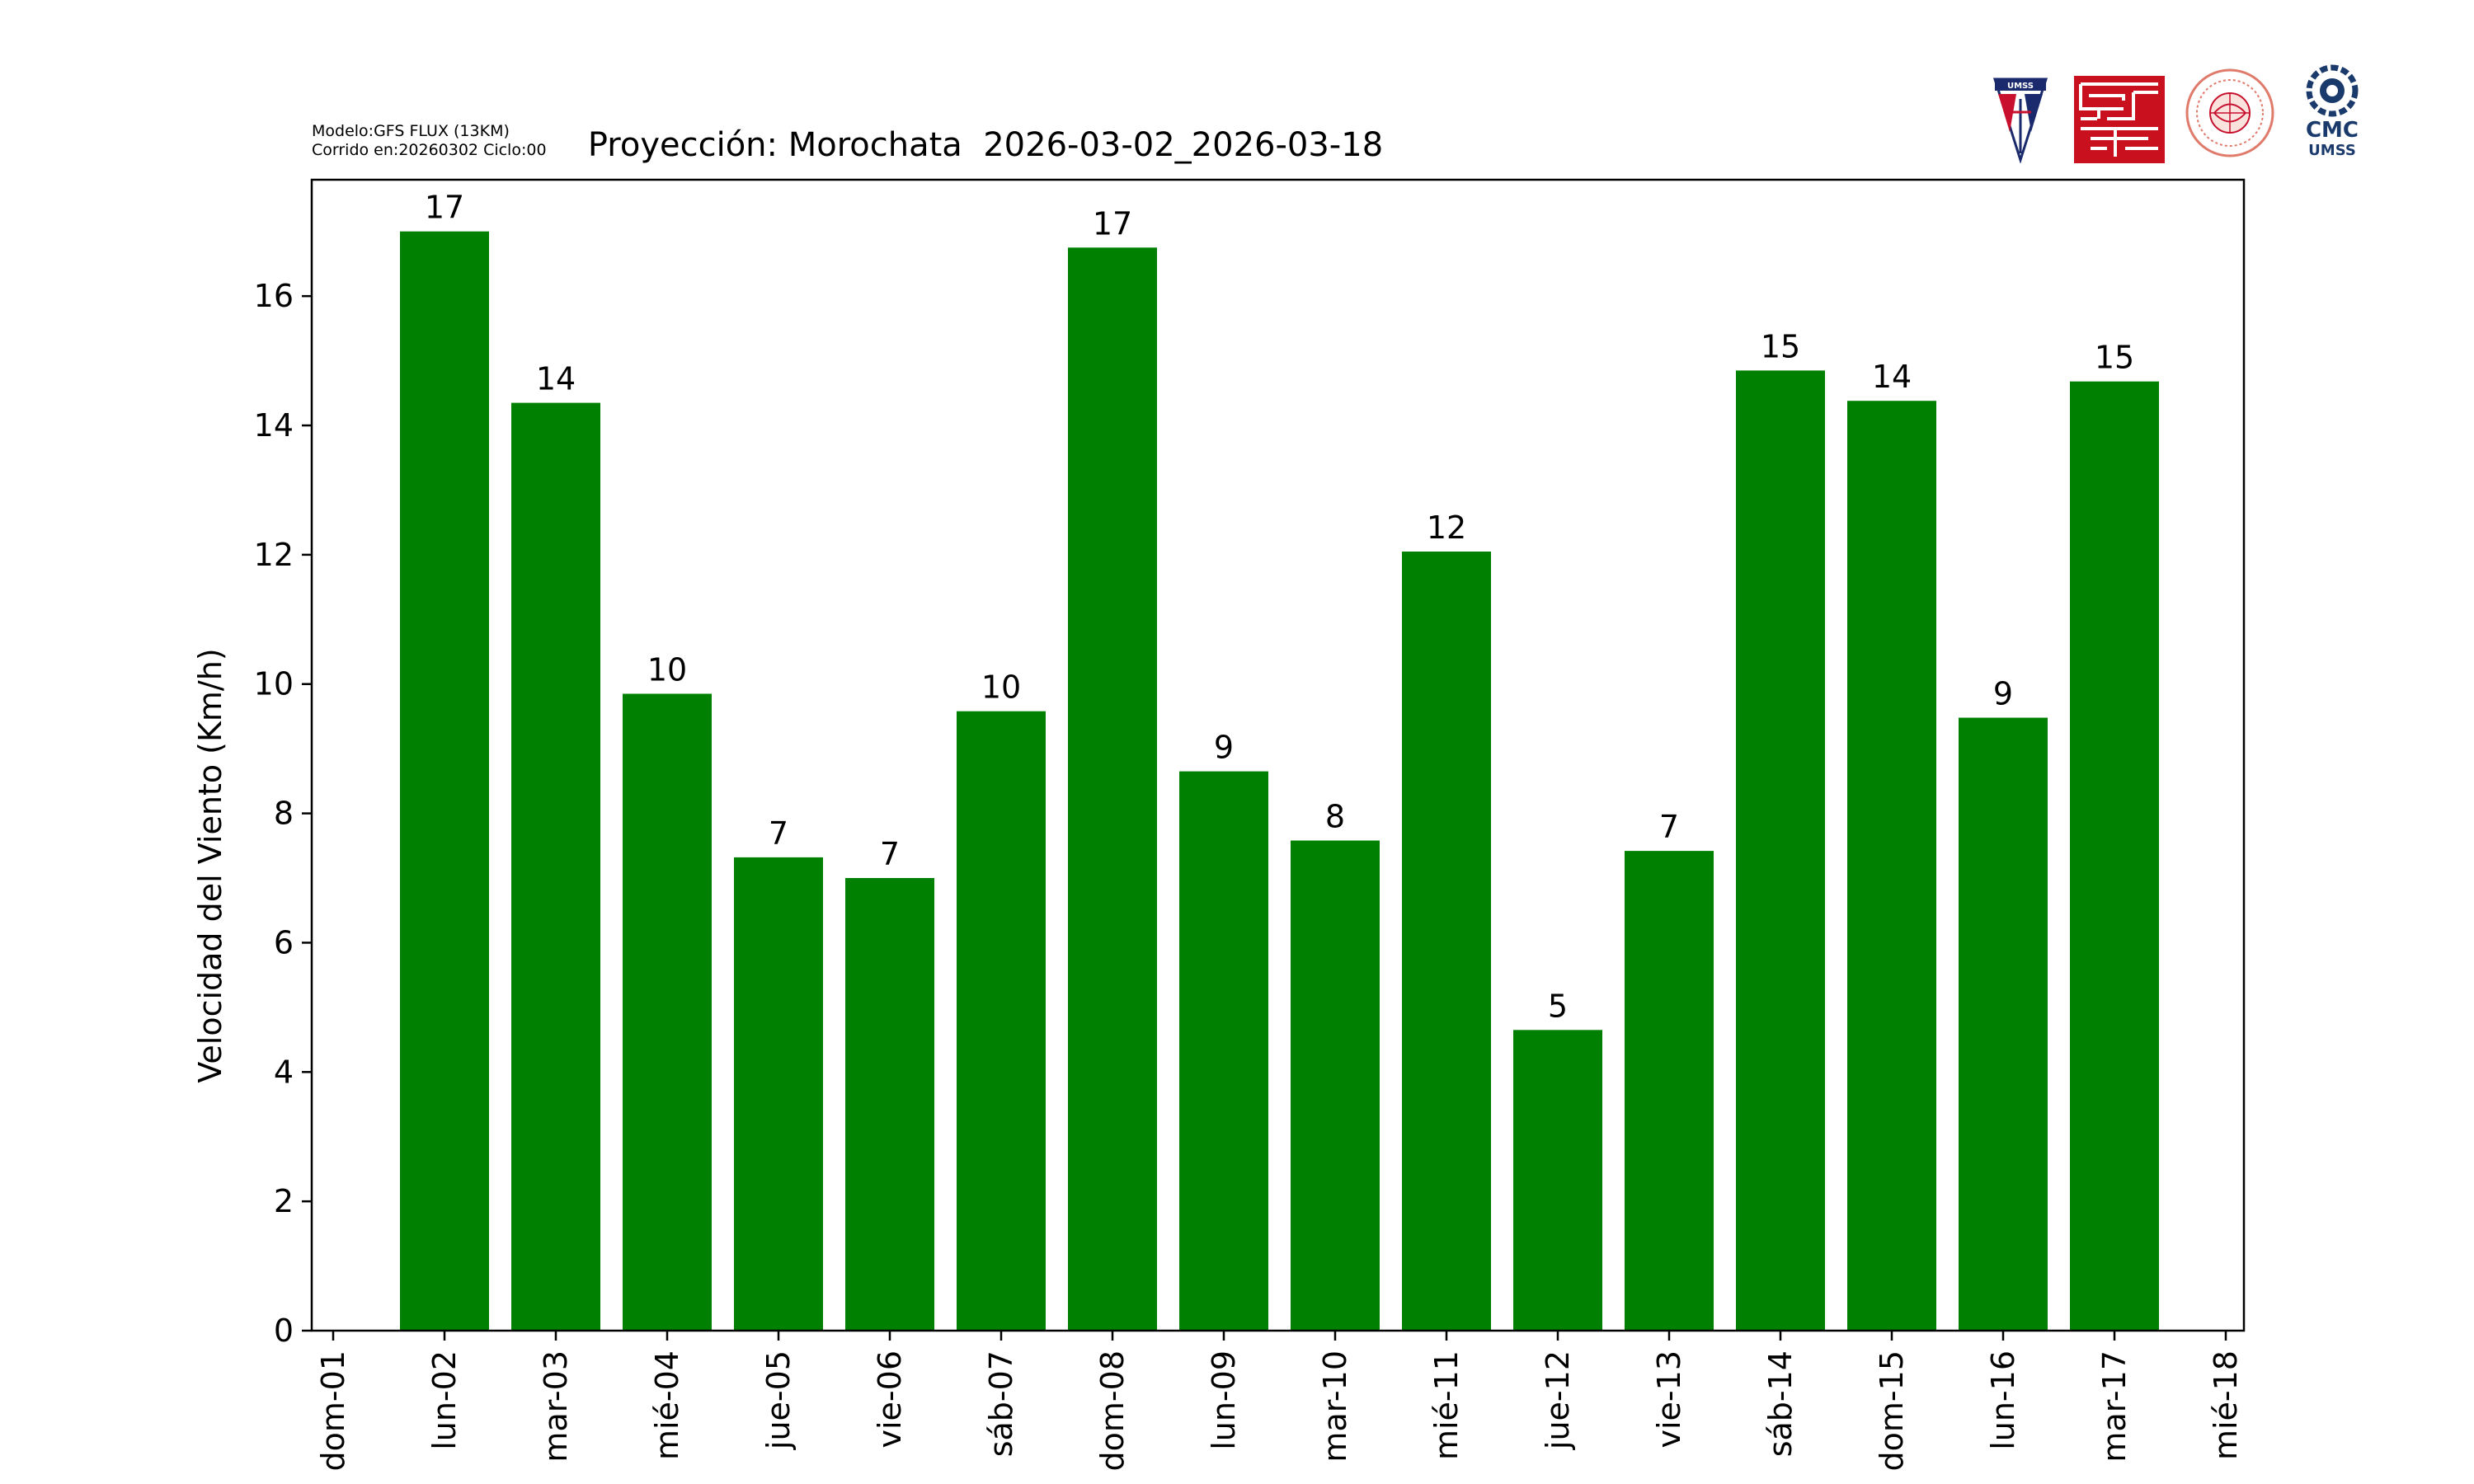 The height and width of the screenshot is (1484, 2474). Describe the element at coordinates (1446, 942) in the screenshot. I see `bar-mié-11` at that location.